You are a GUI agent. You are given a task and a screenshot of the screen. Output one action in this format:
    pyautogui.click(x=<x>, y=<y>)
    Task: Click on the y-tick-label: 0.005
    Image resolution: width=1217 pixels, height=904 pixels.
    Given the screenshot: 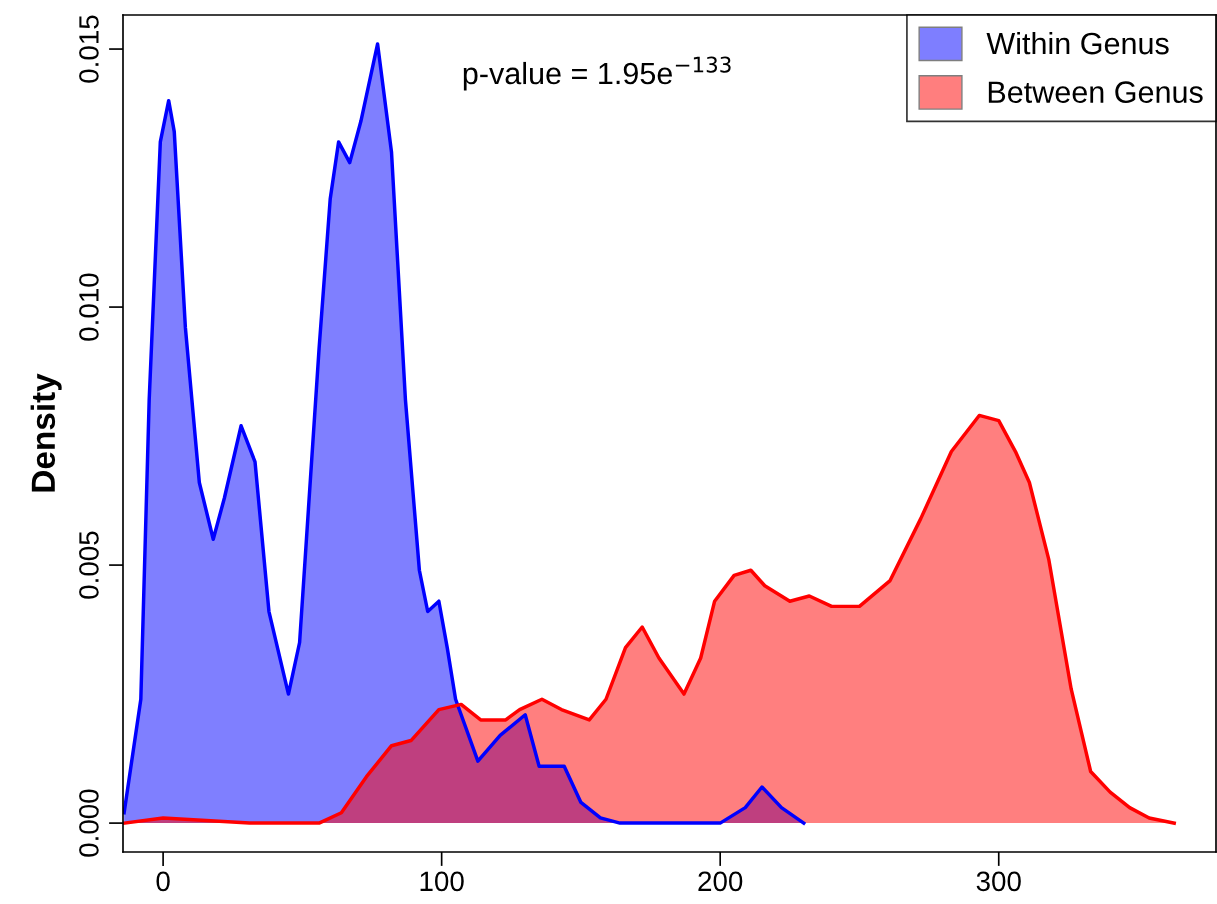 What is the action you would take?
    pyautogui.click(x=89, y=565)
    